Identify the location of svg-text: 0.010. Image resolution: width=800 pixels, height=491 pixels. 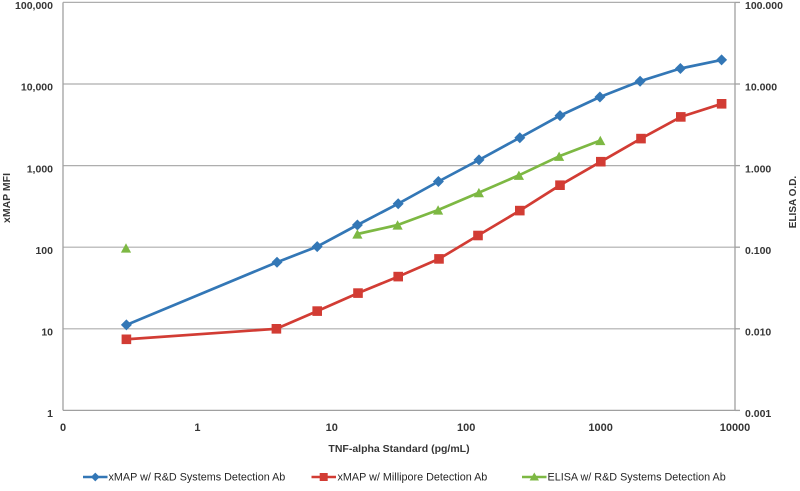
(758, 333).